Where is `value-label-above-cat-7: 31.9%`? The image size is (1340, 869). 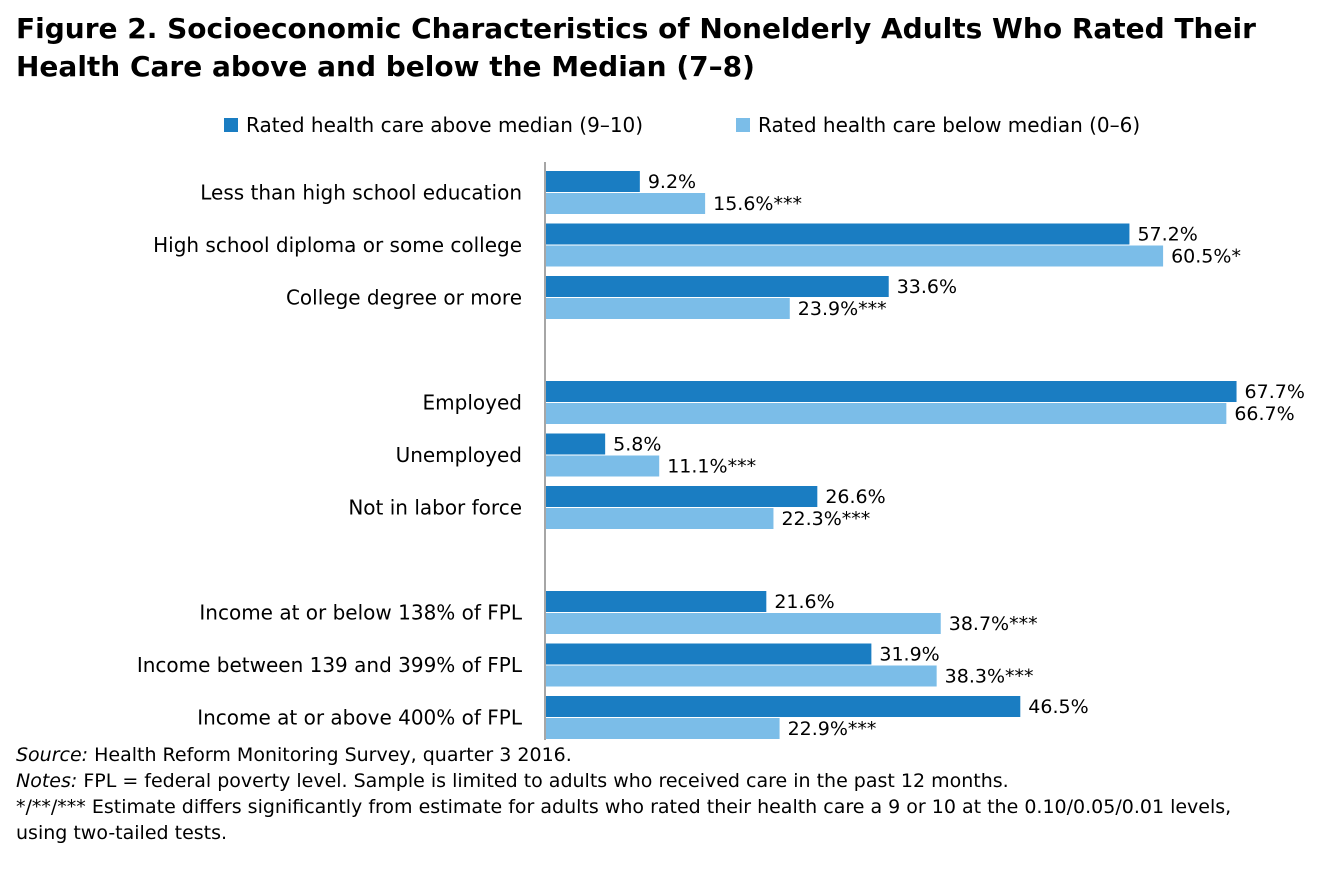 value-label-above-cat-7: 31.9% is located at coordinates (909, 655).